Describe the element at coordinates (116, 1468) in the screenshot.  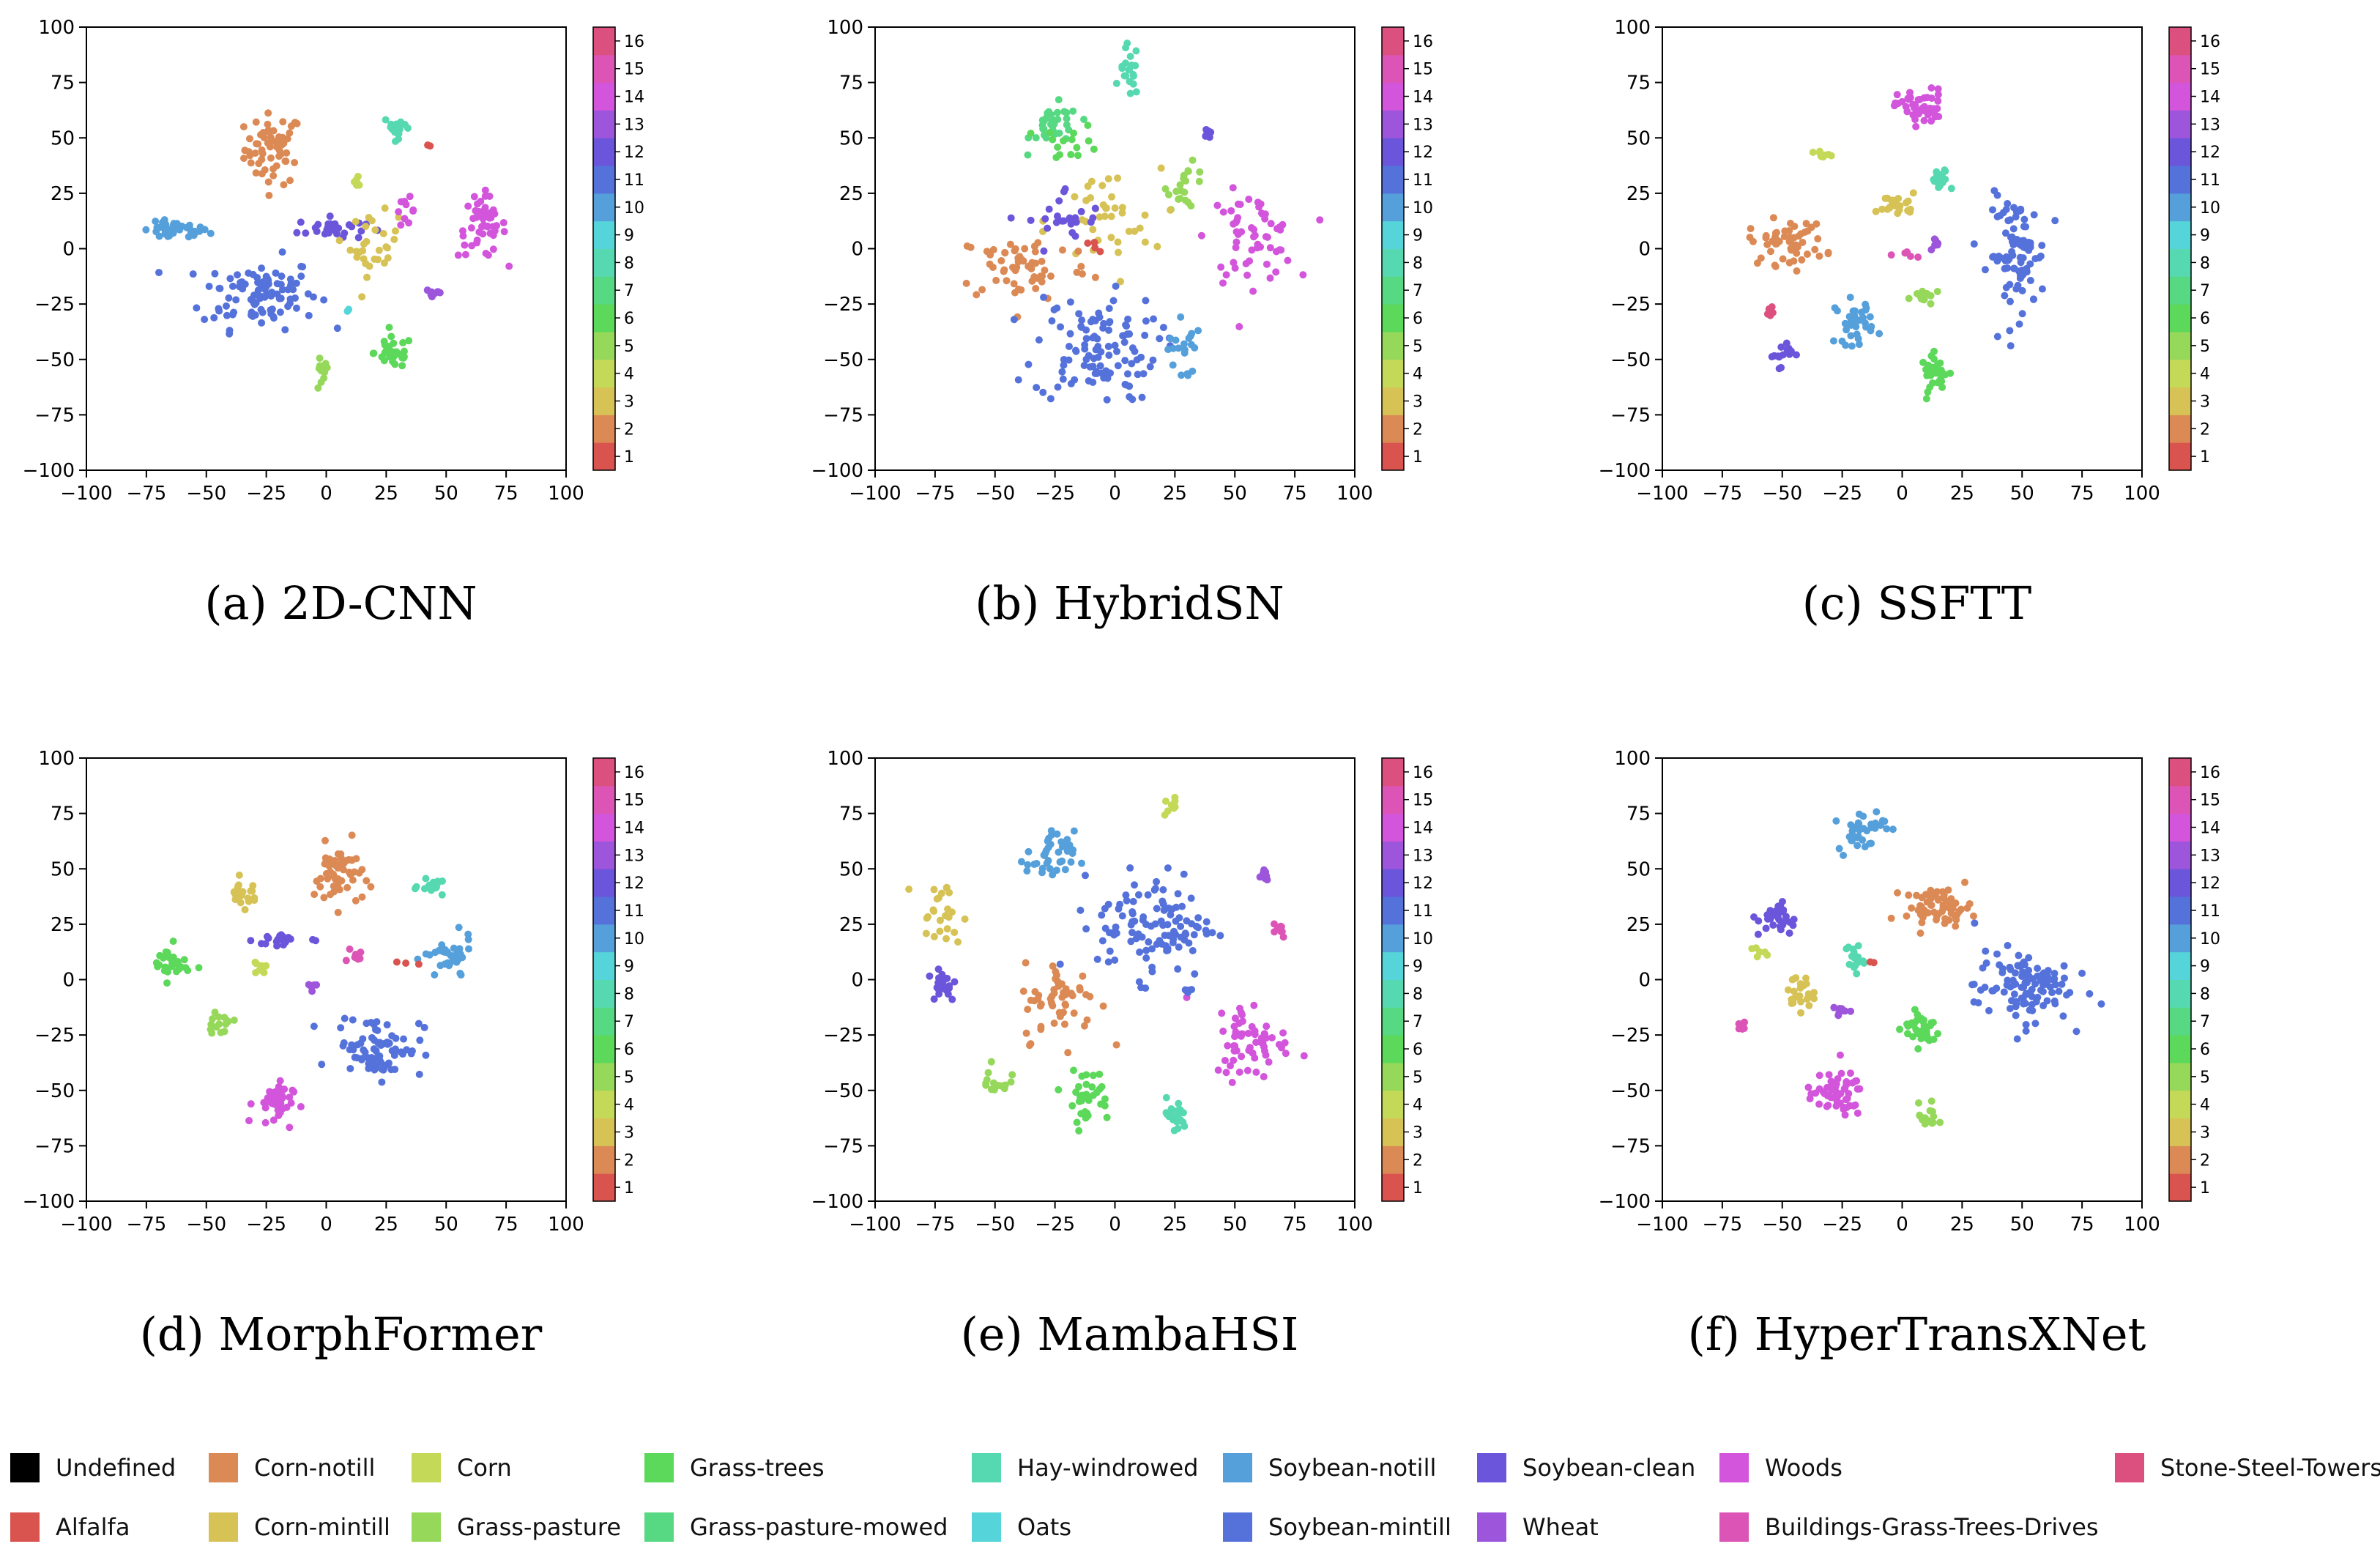
I see `legend-label: Undefined` at that location.